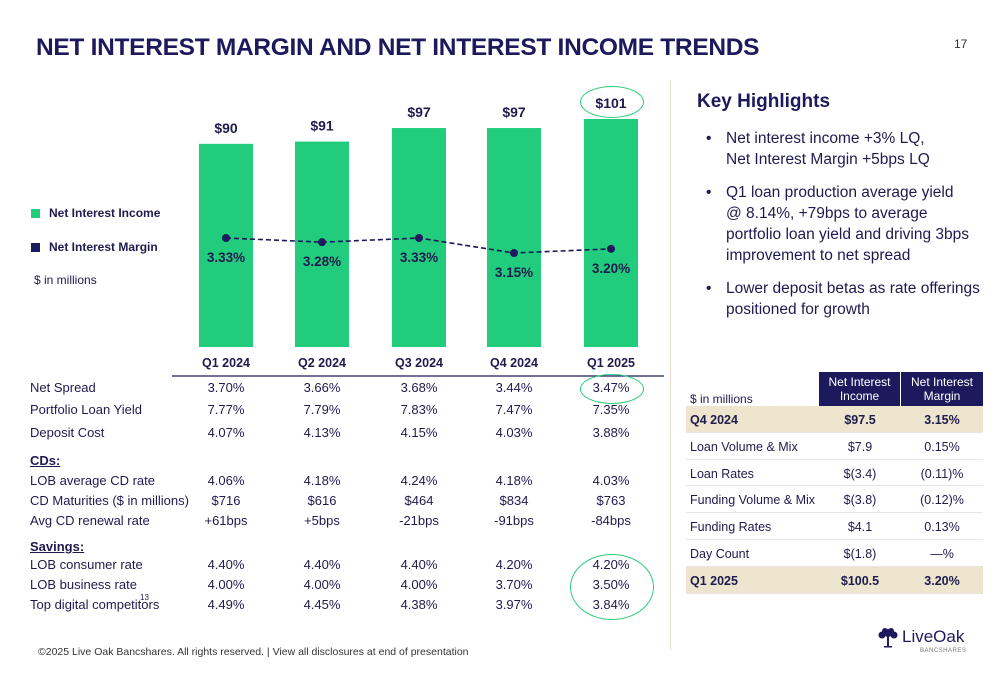 Image resolution: width=1000 pixels, height=685 pixels. Describe the element at coordinates (45, 460) in the screenshot. I see `cds-header: CDs:` at that location.